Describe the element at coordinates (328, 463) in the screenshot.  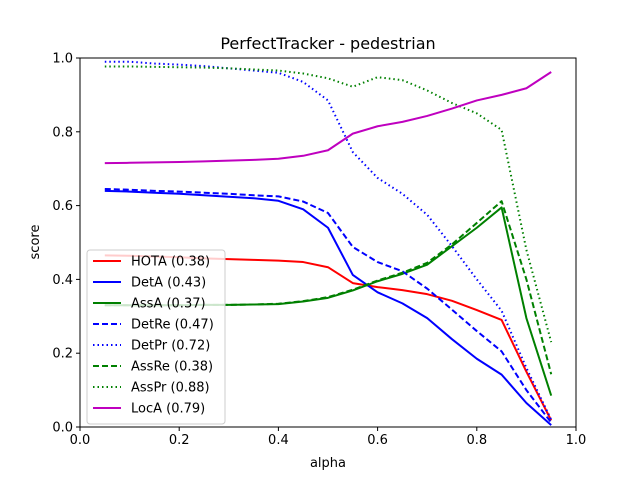
I see `x-axis-label: alpha` at that location.